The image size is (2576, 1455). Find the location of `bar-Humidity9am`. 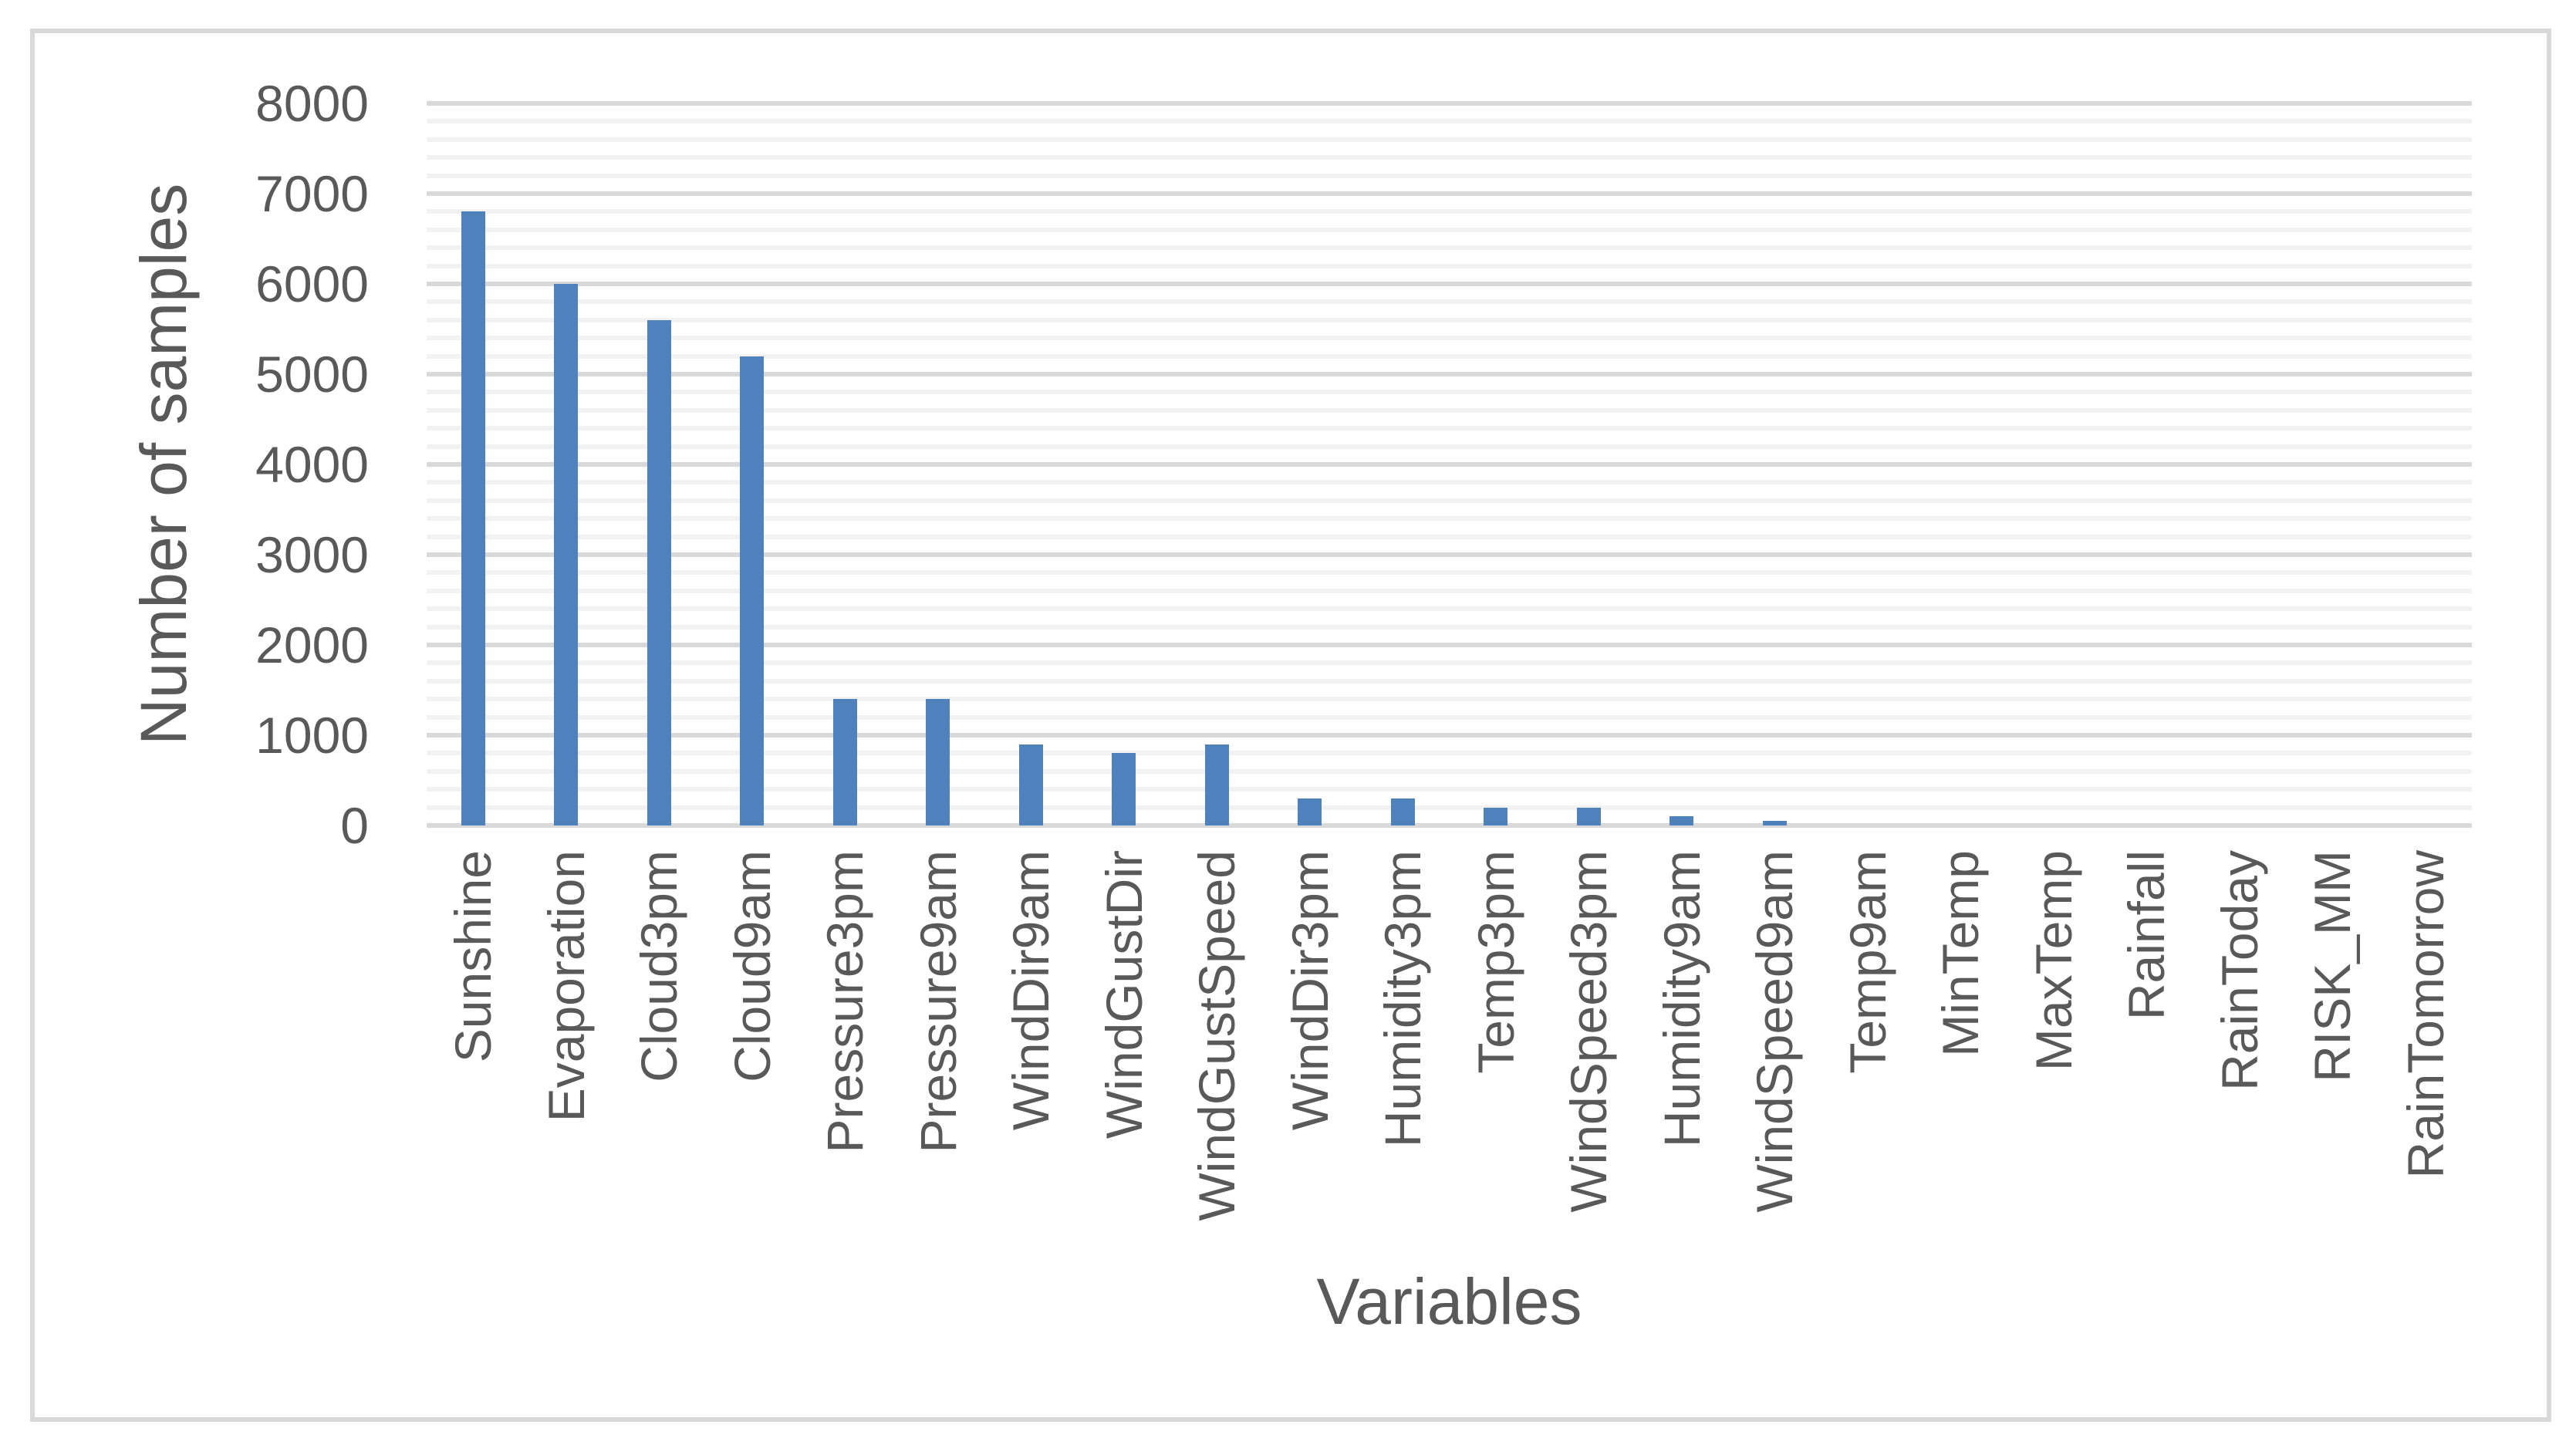

bar-Humidity9am is located at coordinates (1682, 820).